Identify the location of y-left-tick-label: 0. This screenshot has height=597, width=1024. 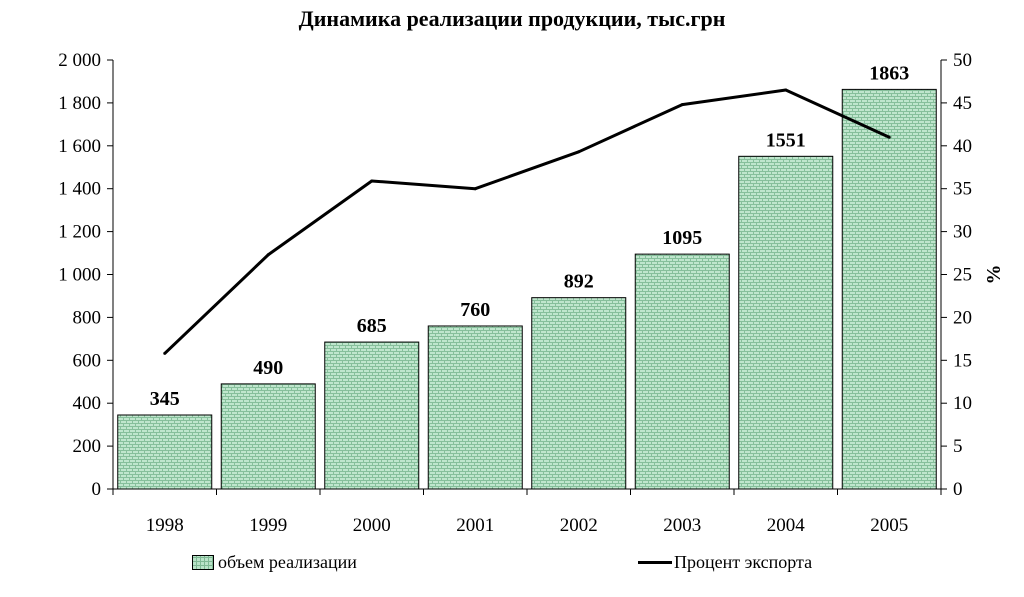
(97, 489).